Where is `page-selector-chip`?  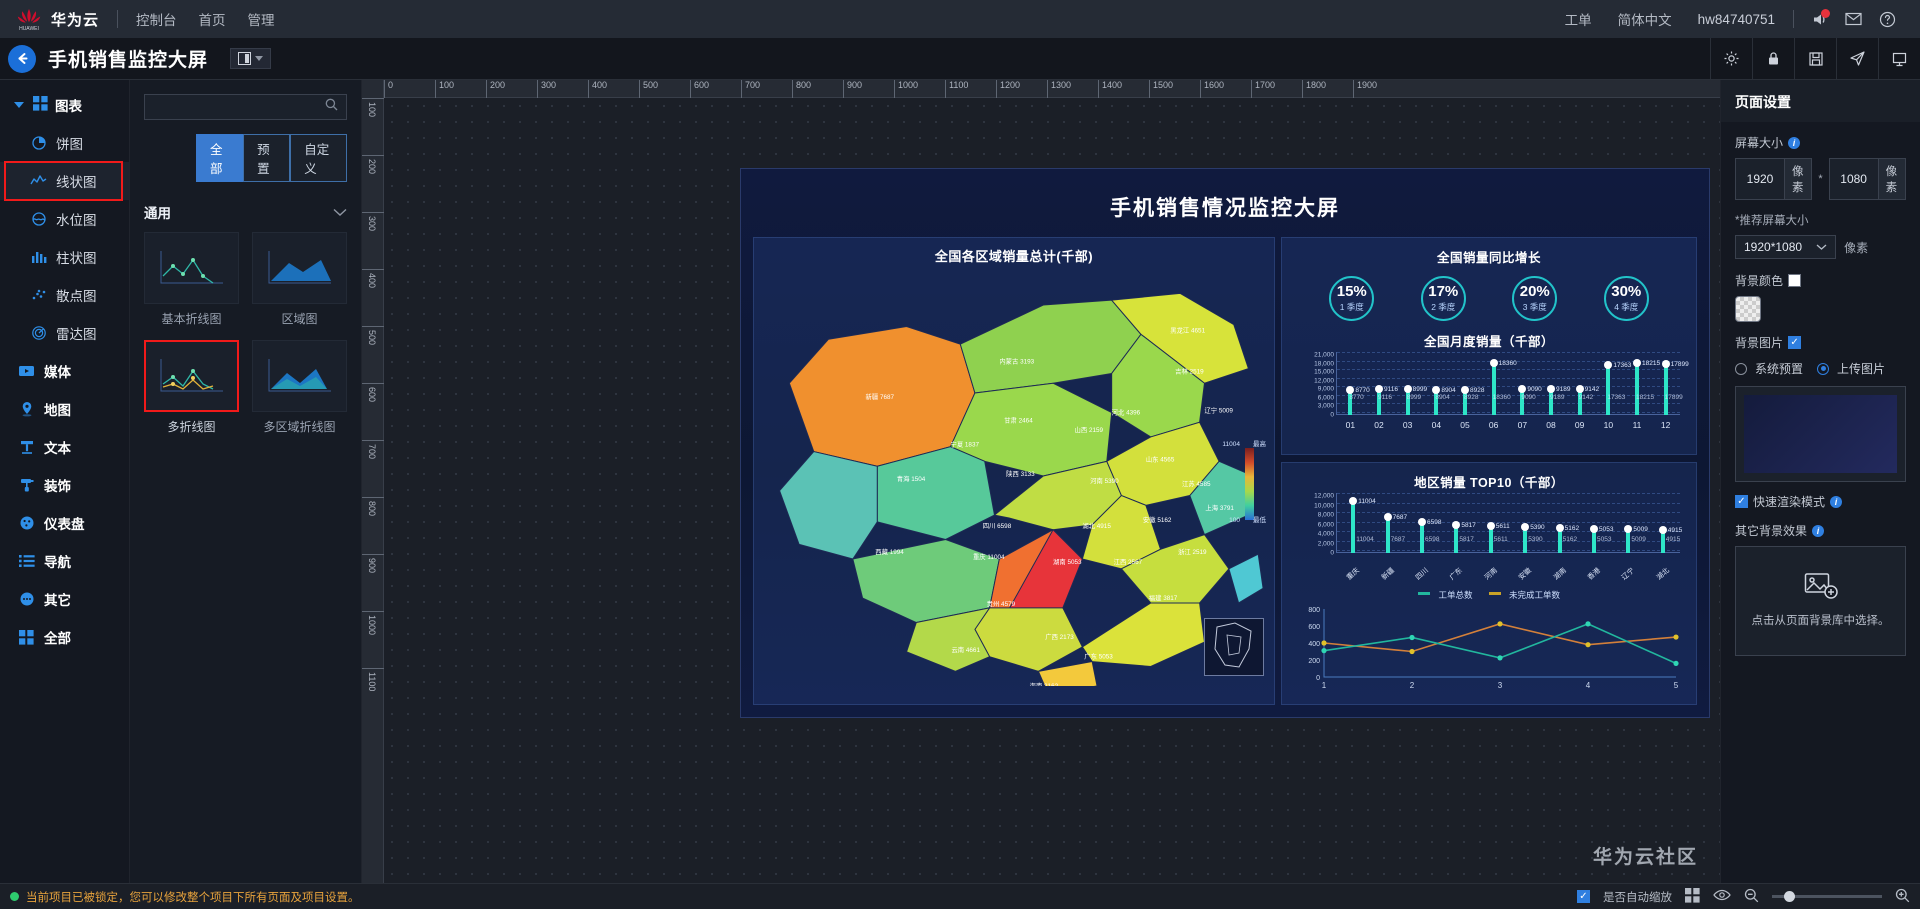
page-selector-chip is located at coordinates (251, 58).